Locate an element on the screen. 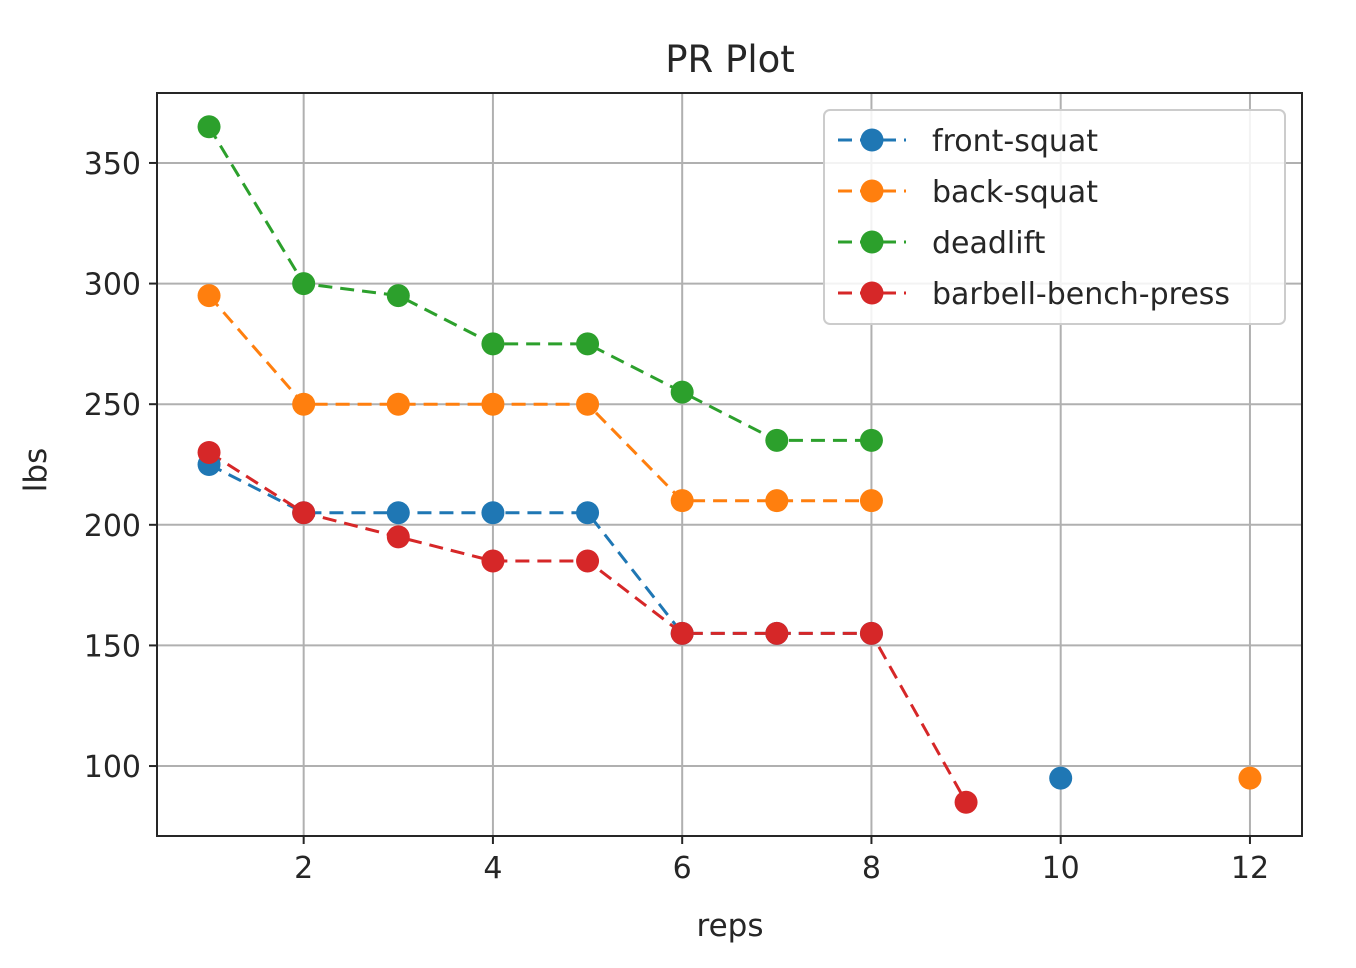  x-tick-label: 8 is located at coordinates (871, 868).